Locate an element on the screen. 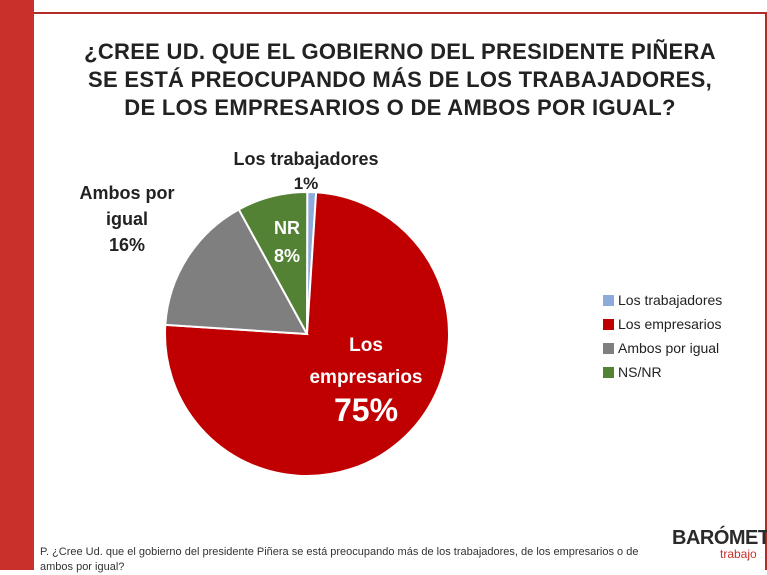 Image resolution: width=767 pixels, height=575 pixels. left-accent-bar is located at coordinates (17, 285).